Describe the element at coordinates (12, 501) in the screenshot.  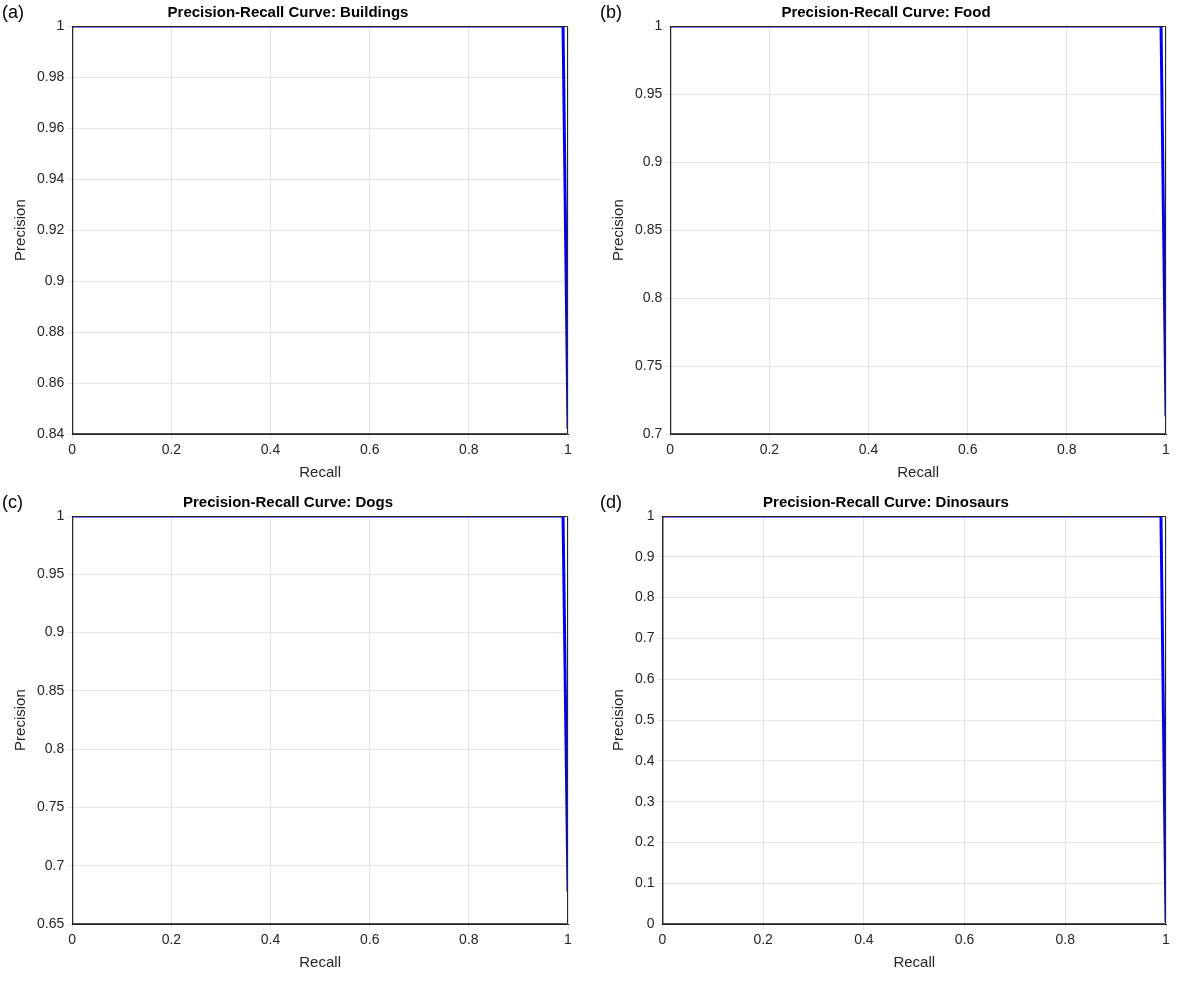
I see `text: (c)` at that location.